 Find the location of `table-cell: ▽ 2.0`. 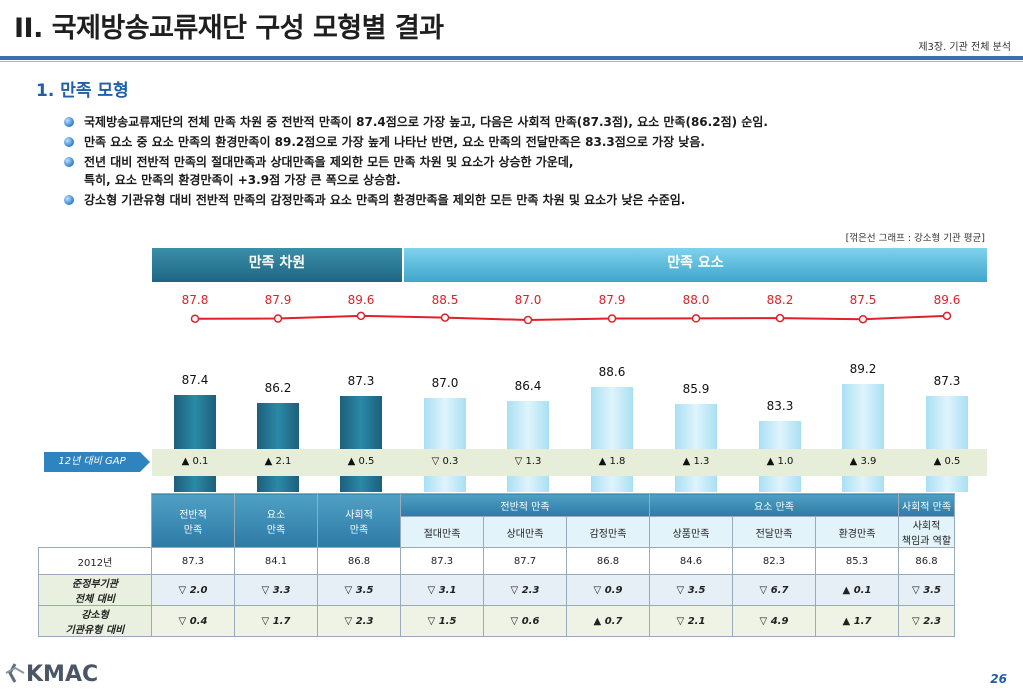

table-cell: ▽ 2.0 is located at coordinates (193, 590).